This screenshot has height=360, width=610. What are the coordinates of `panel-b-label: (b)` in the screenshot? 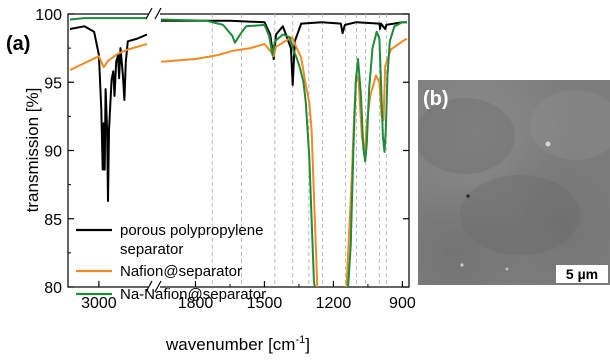 It's located at (436, 99).